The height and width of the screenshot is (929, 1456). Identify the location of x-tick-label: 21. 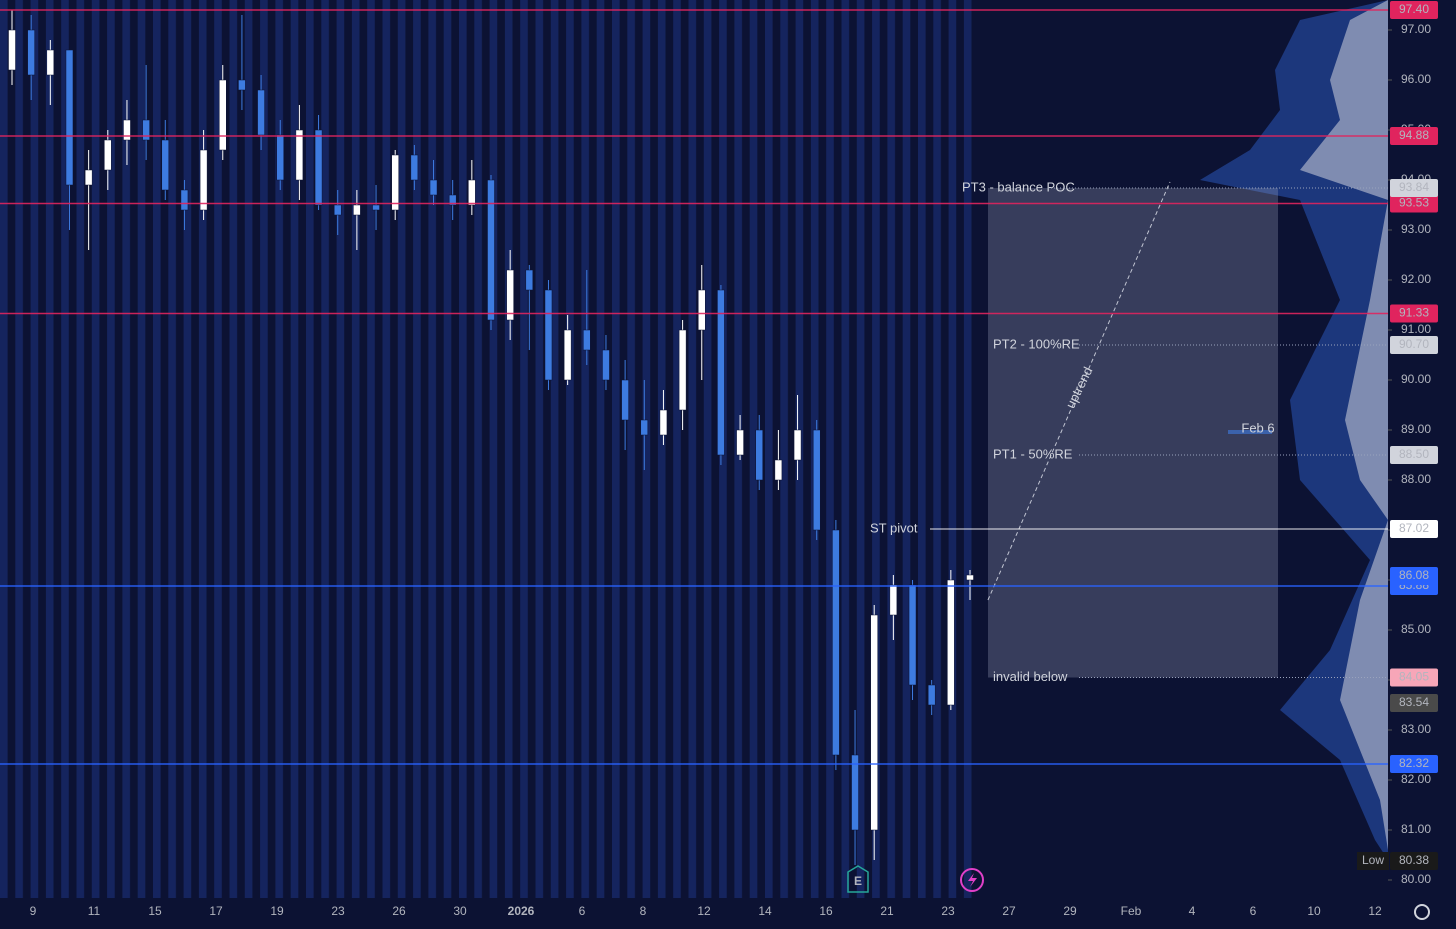
(887, 911).